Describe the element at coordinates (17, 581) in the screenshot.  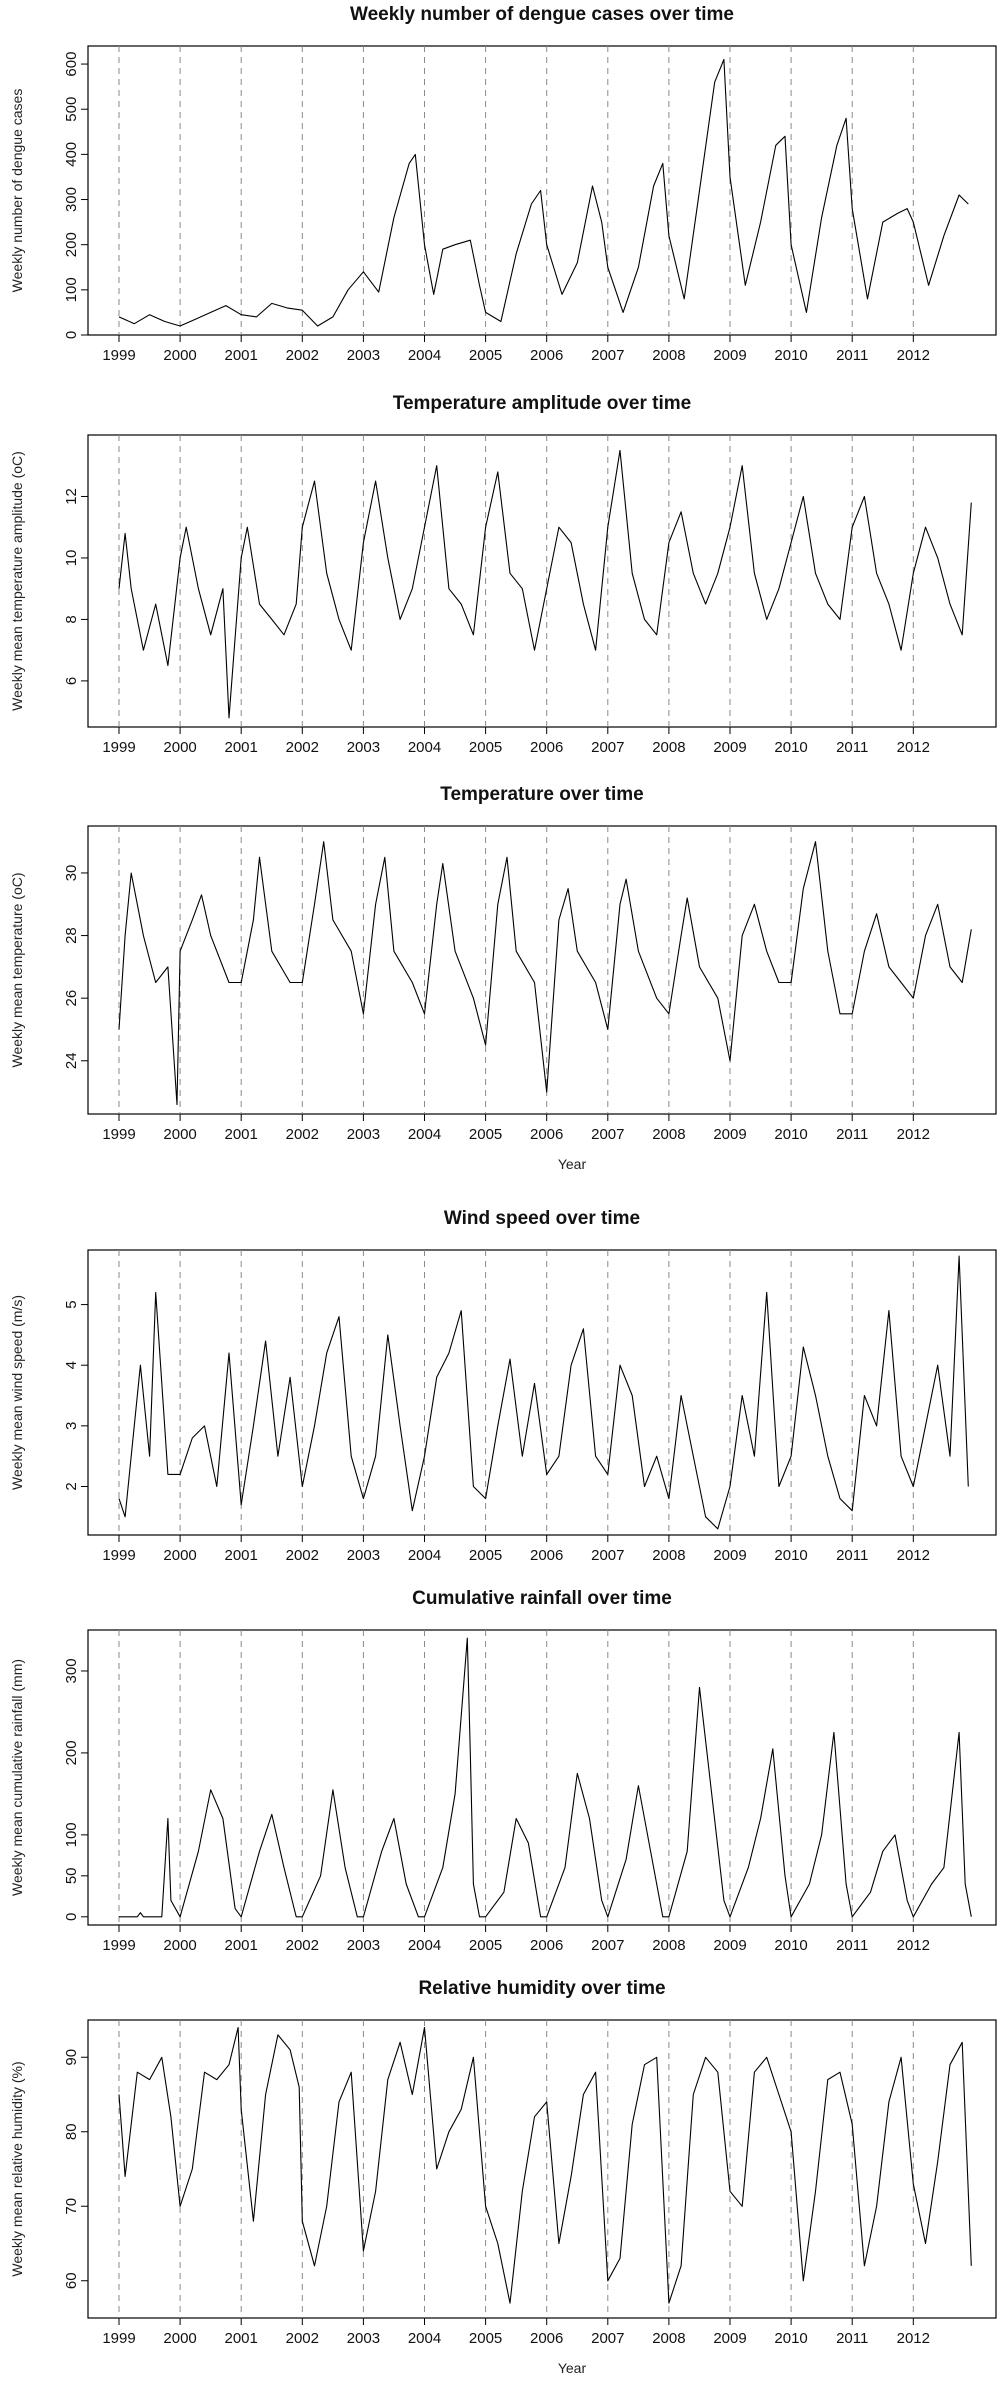
I see `y-axis-label: Weekly mean temperature amplitude (oC)` at that location.